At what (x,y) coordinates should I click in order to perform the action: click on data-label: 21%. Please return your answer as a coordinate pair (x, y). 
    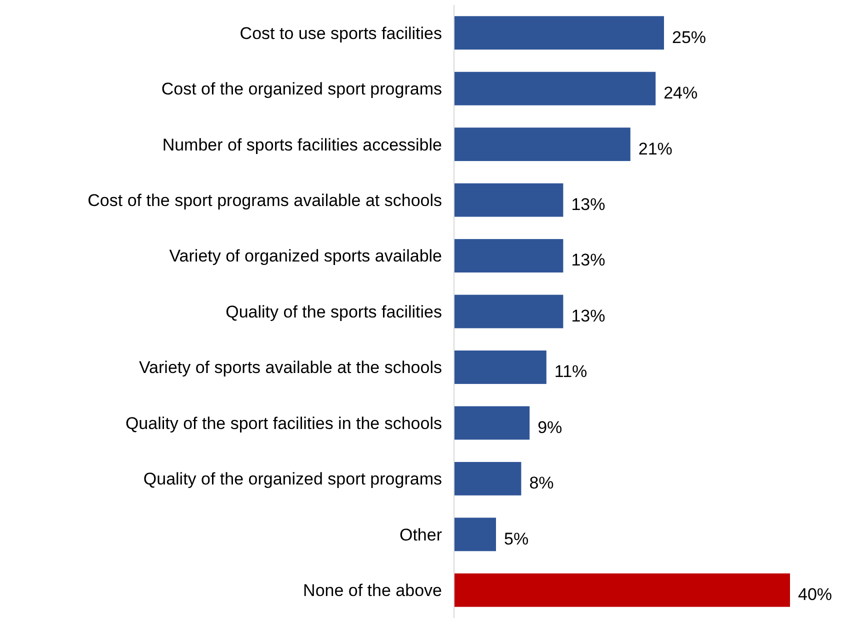
    Looking at the image, I should click on (655, 148).